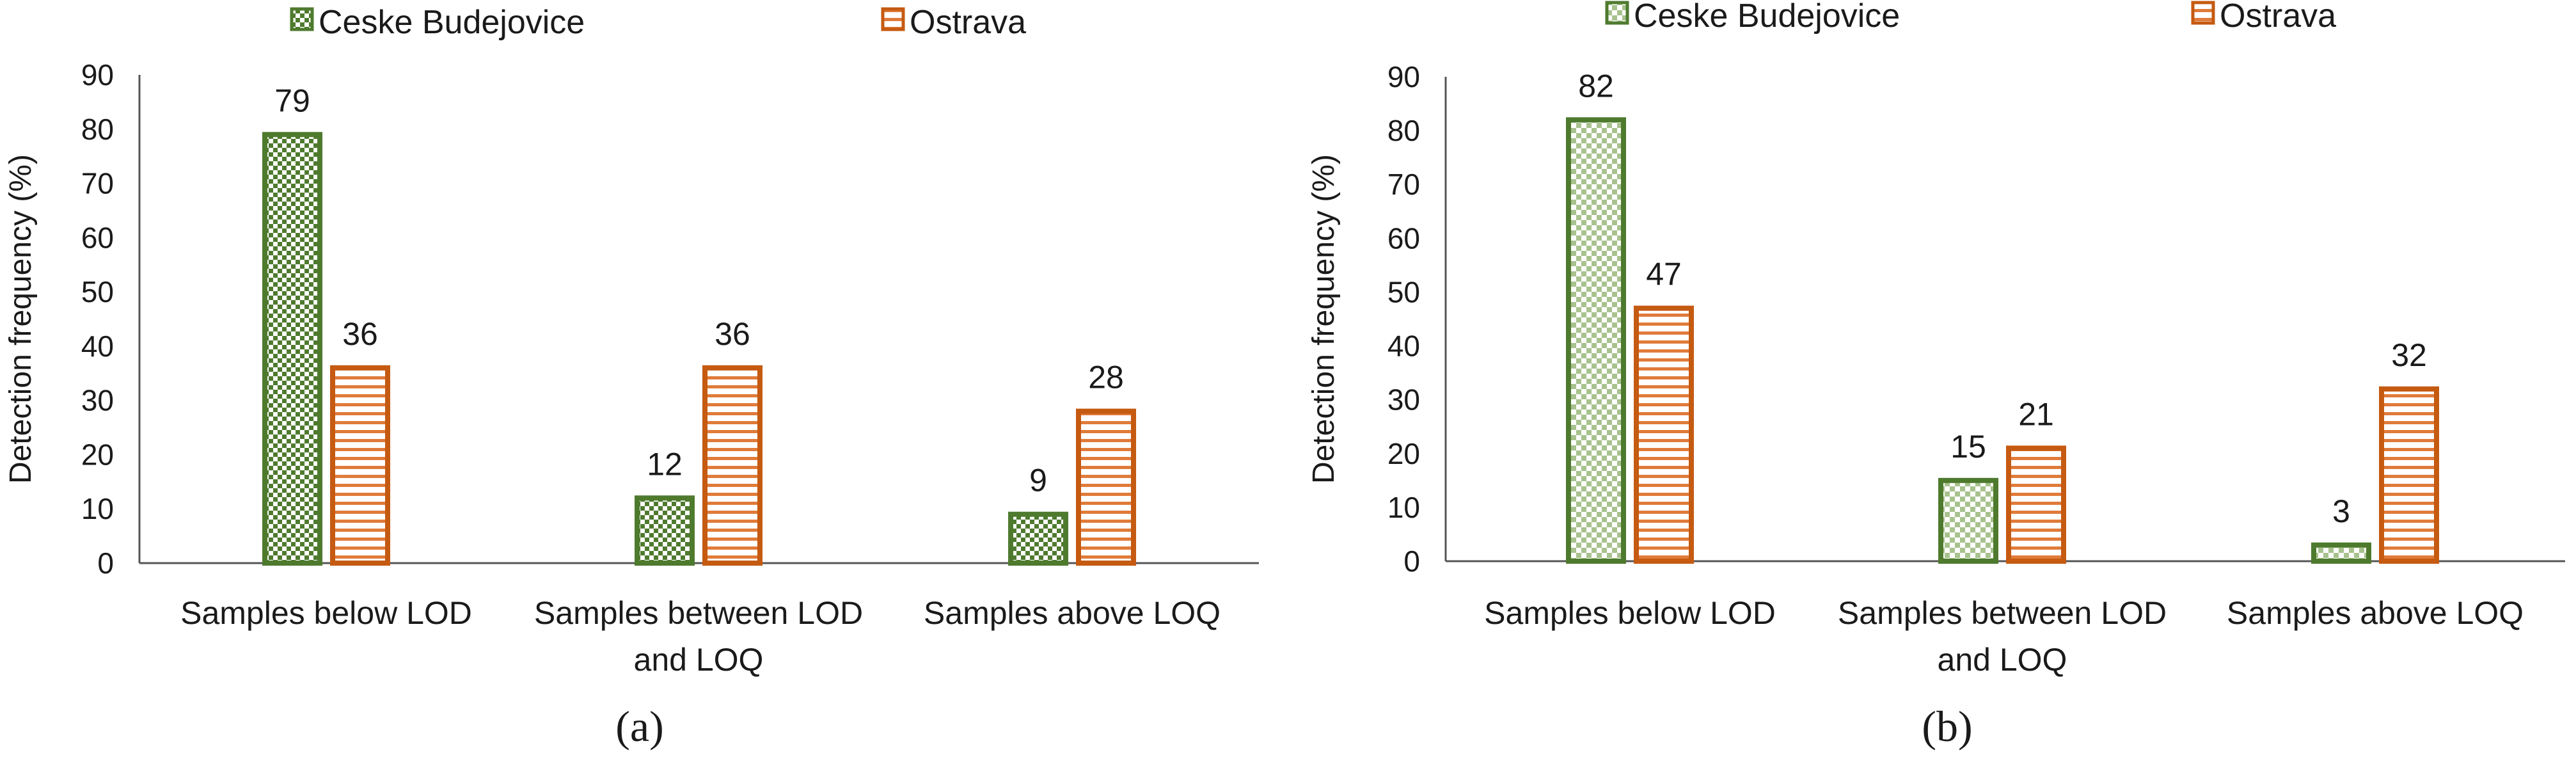 The image size is (2576, 773). I want to click on panel-label: (a), so click(639, 726).